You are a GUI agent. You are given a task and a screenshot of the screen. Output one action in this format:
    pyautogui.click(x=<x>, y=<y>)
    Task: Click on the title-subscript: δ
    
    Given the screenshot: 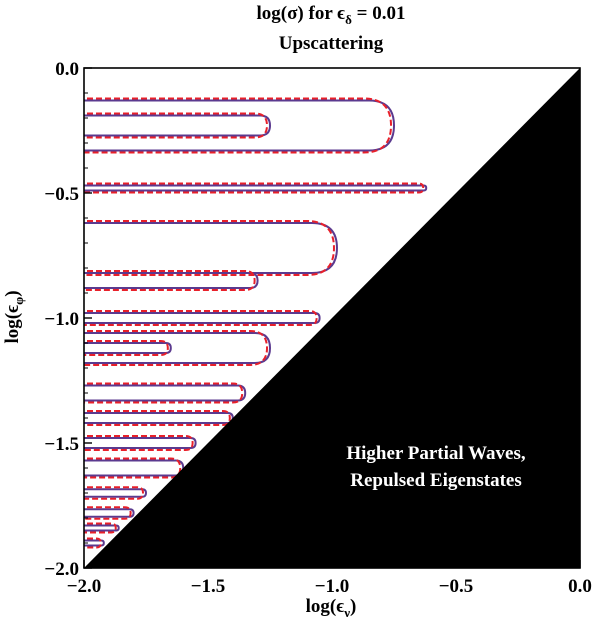 What is the action you would take?
    pyautogui.click(x=348, y=19)
    